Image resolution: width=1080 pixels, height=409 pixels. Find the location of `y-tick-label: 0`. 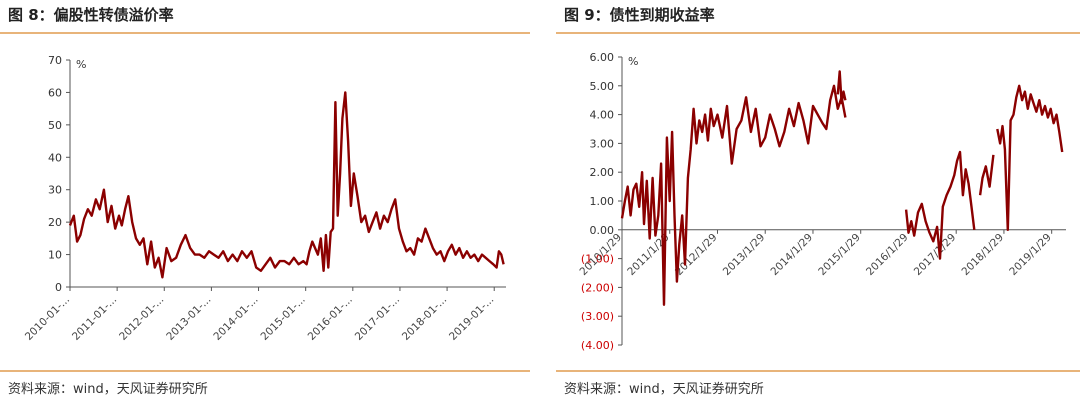

y-tick-label: 0 is located at coordinates (58, 287).